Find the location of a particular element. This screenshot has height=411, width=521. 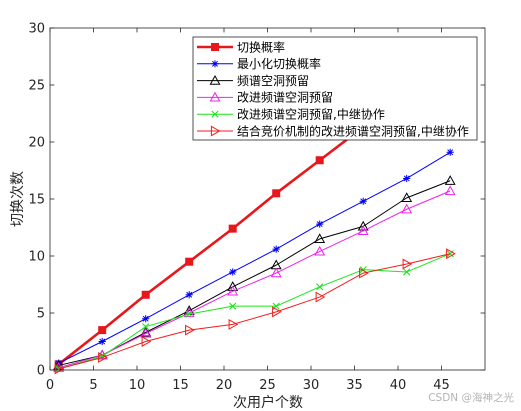

x-tick-label: 35 is located at coordinates (354, 385).